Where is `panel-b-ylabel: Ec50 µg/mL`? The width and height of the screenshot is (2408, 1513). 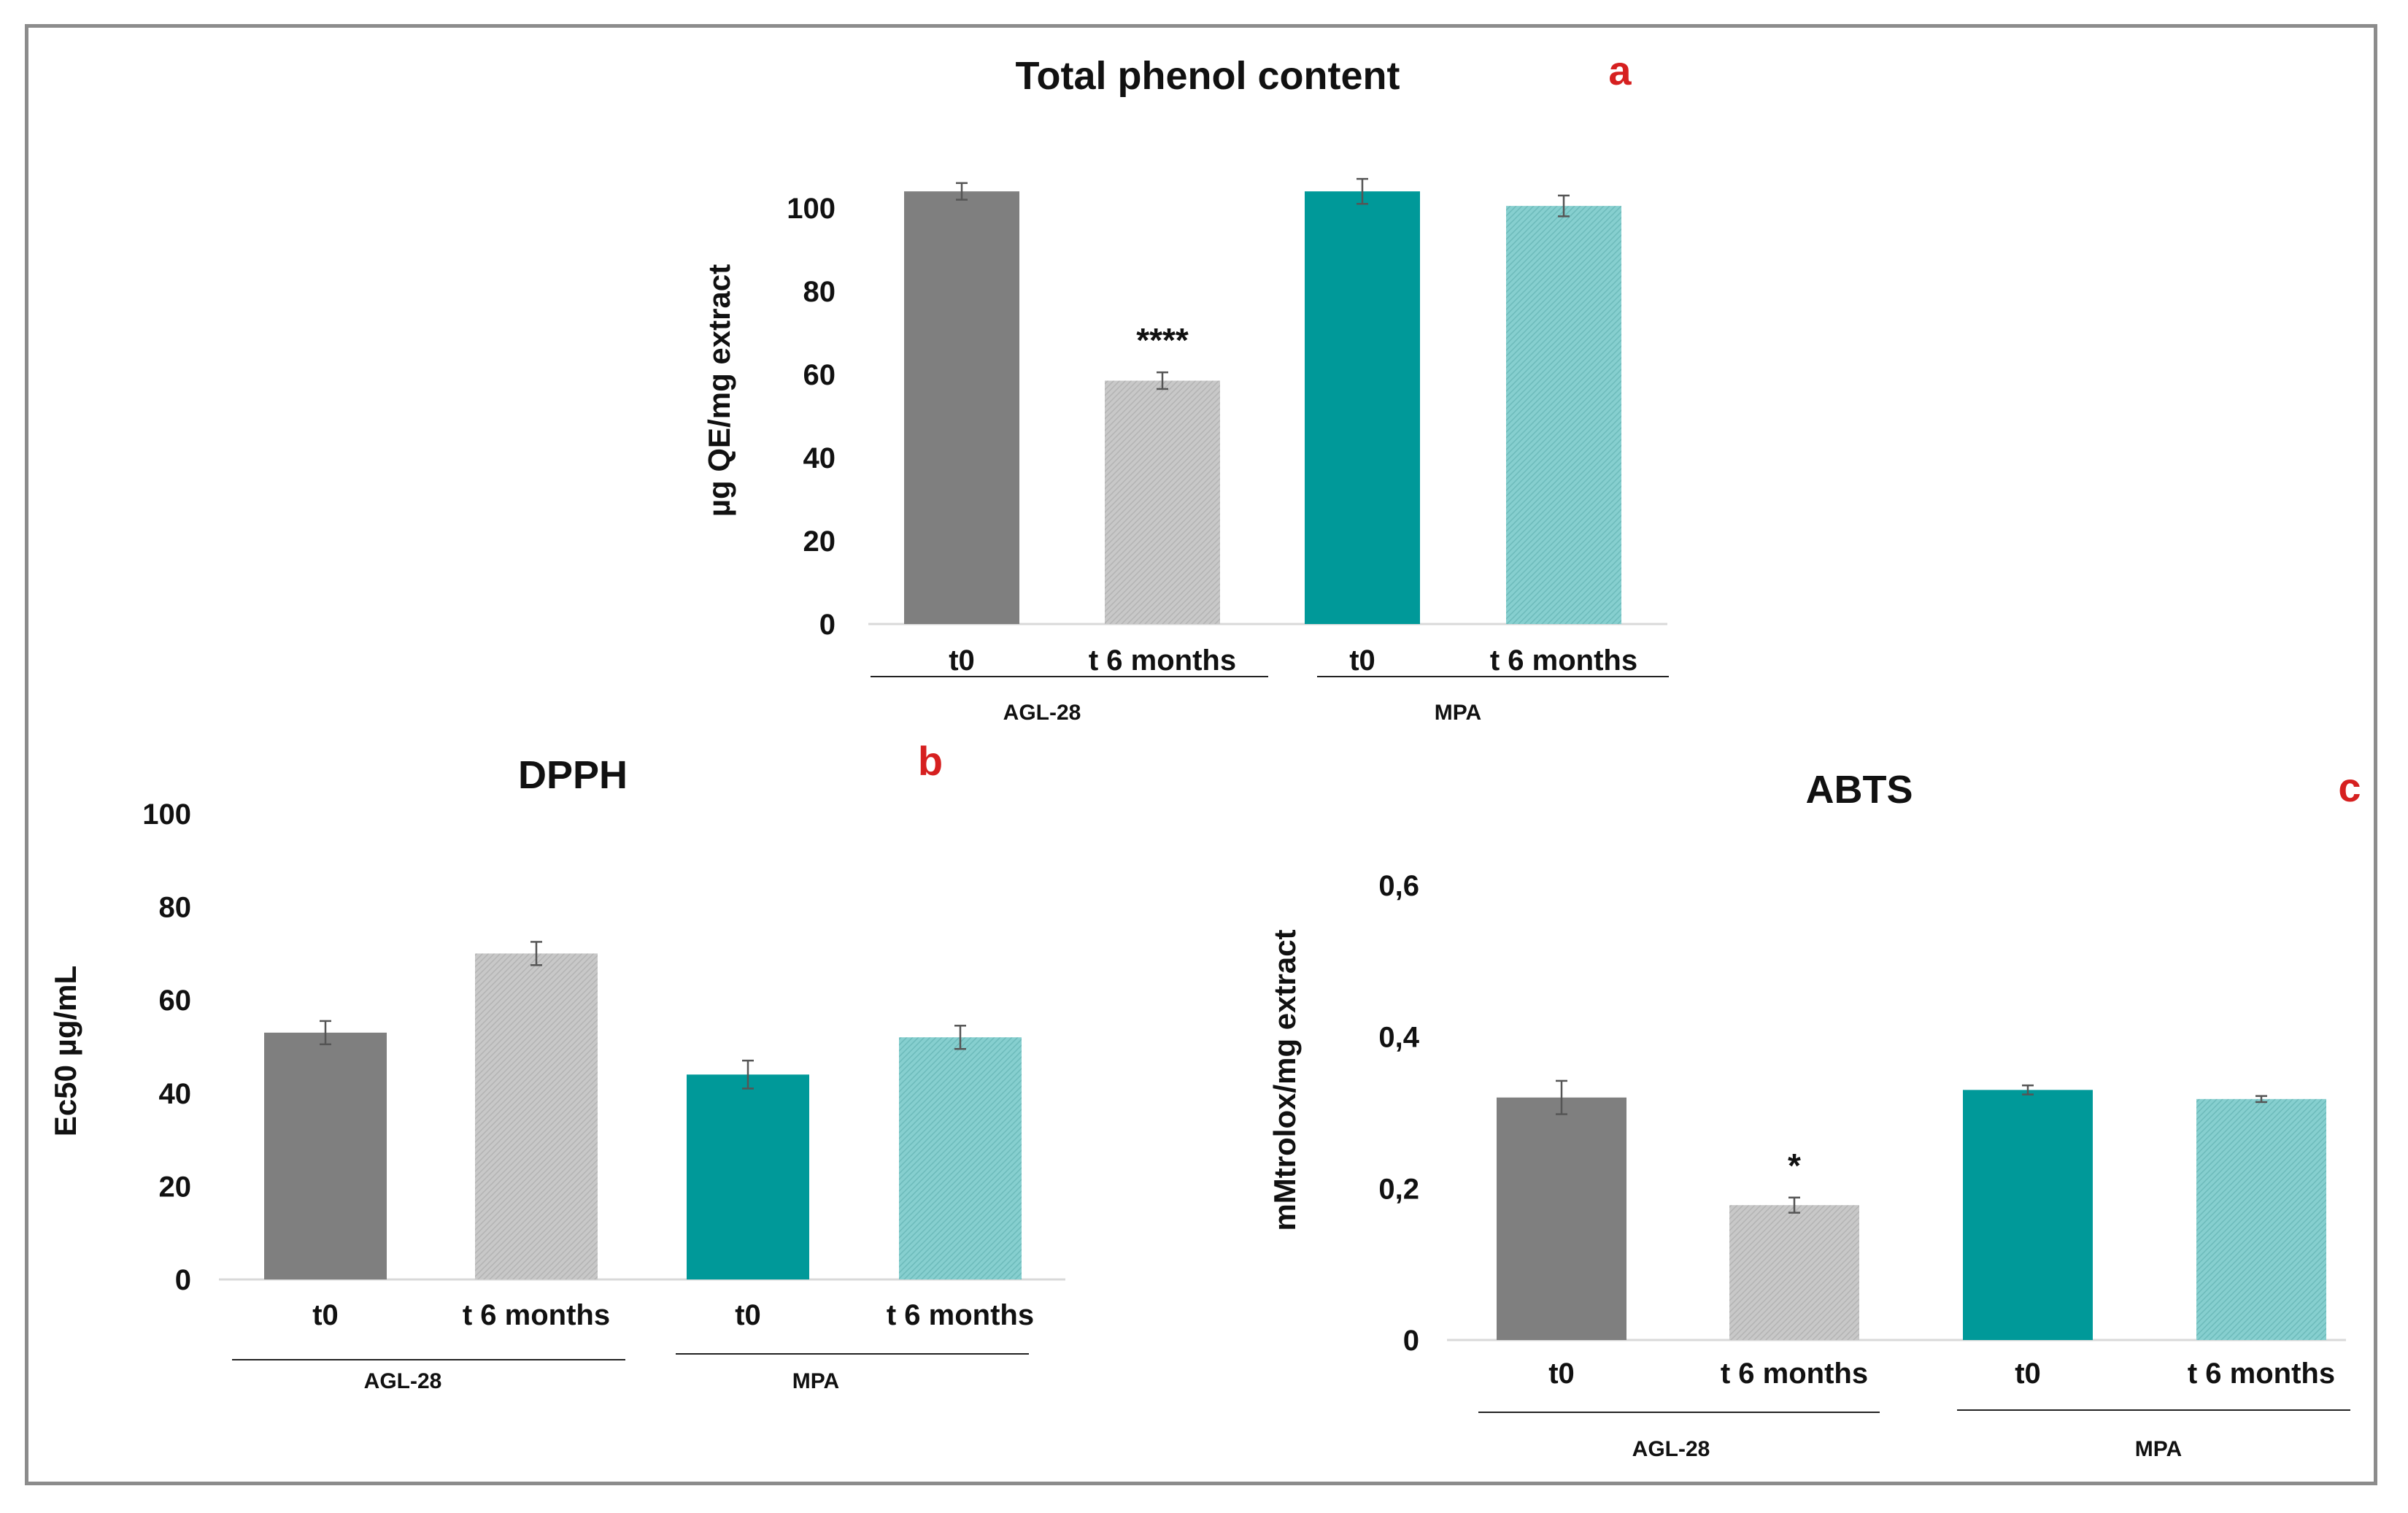 panel-b-ylabel: Ec50 µg/mL is located at coordinates (65, 1051).